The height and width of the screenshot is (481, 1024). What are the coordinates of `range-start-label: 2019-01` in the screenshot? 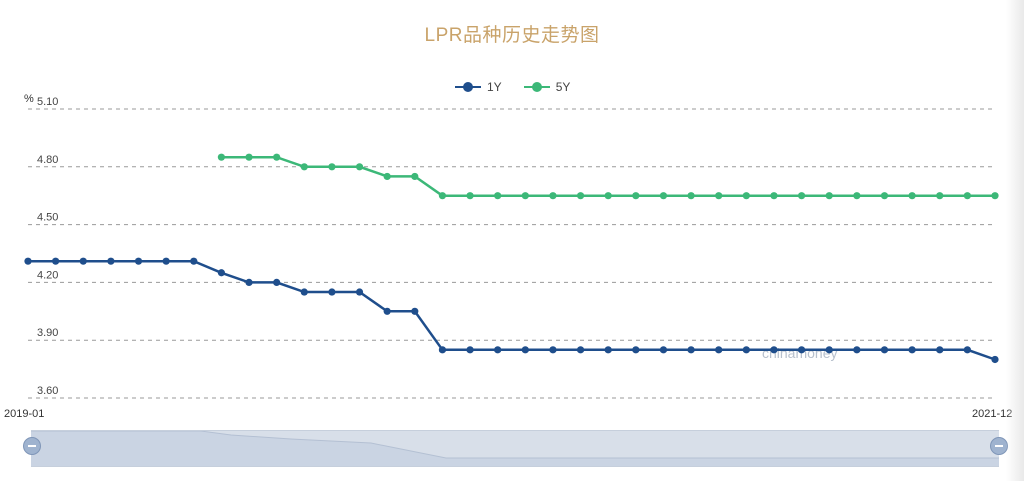 It's located at (24, 414).